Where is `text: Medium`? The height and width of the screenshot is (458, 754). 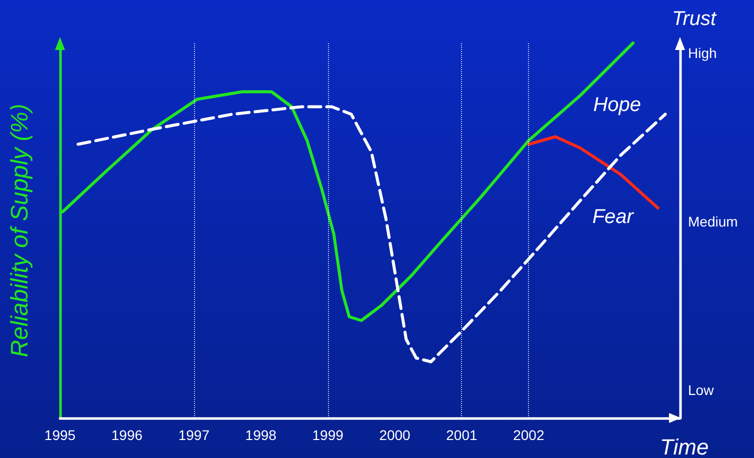 text: Medium is located at coordinates (713, 222).